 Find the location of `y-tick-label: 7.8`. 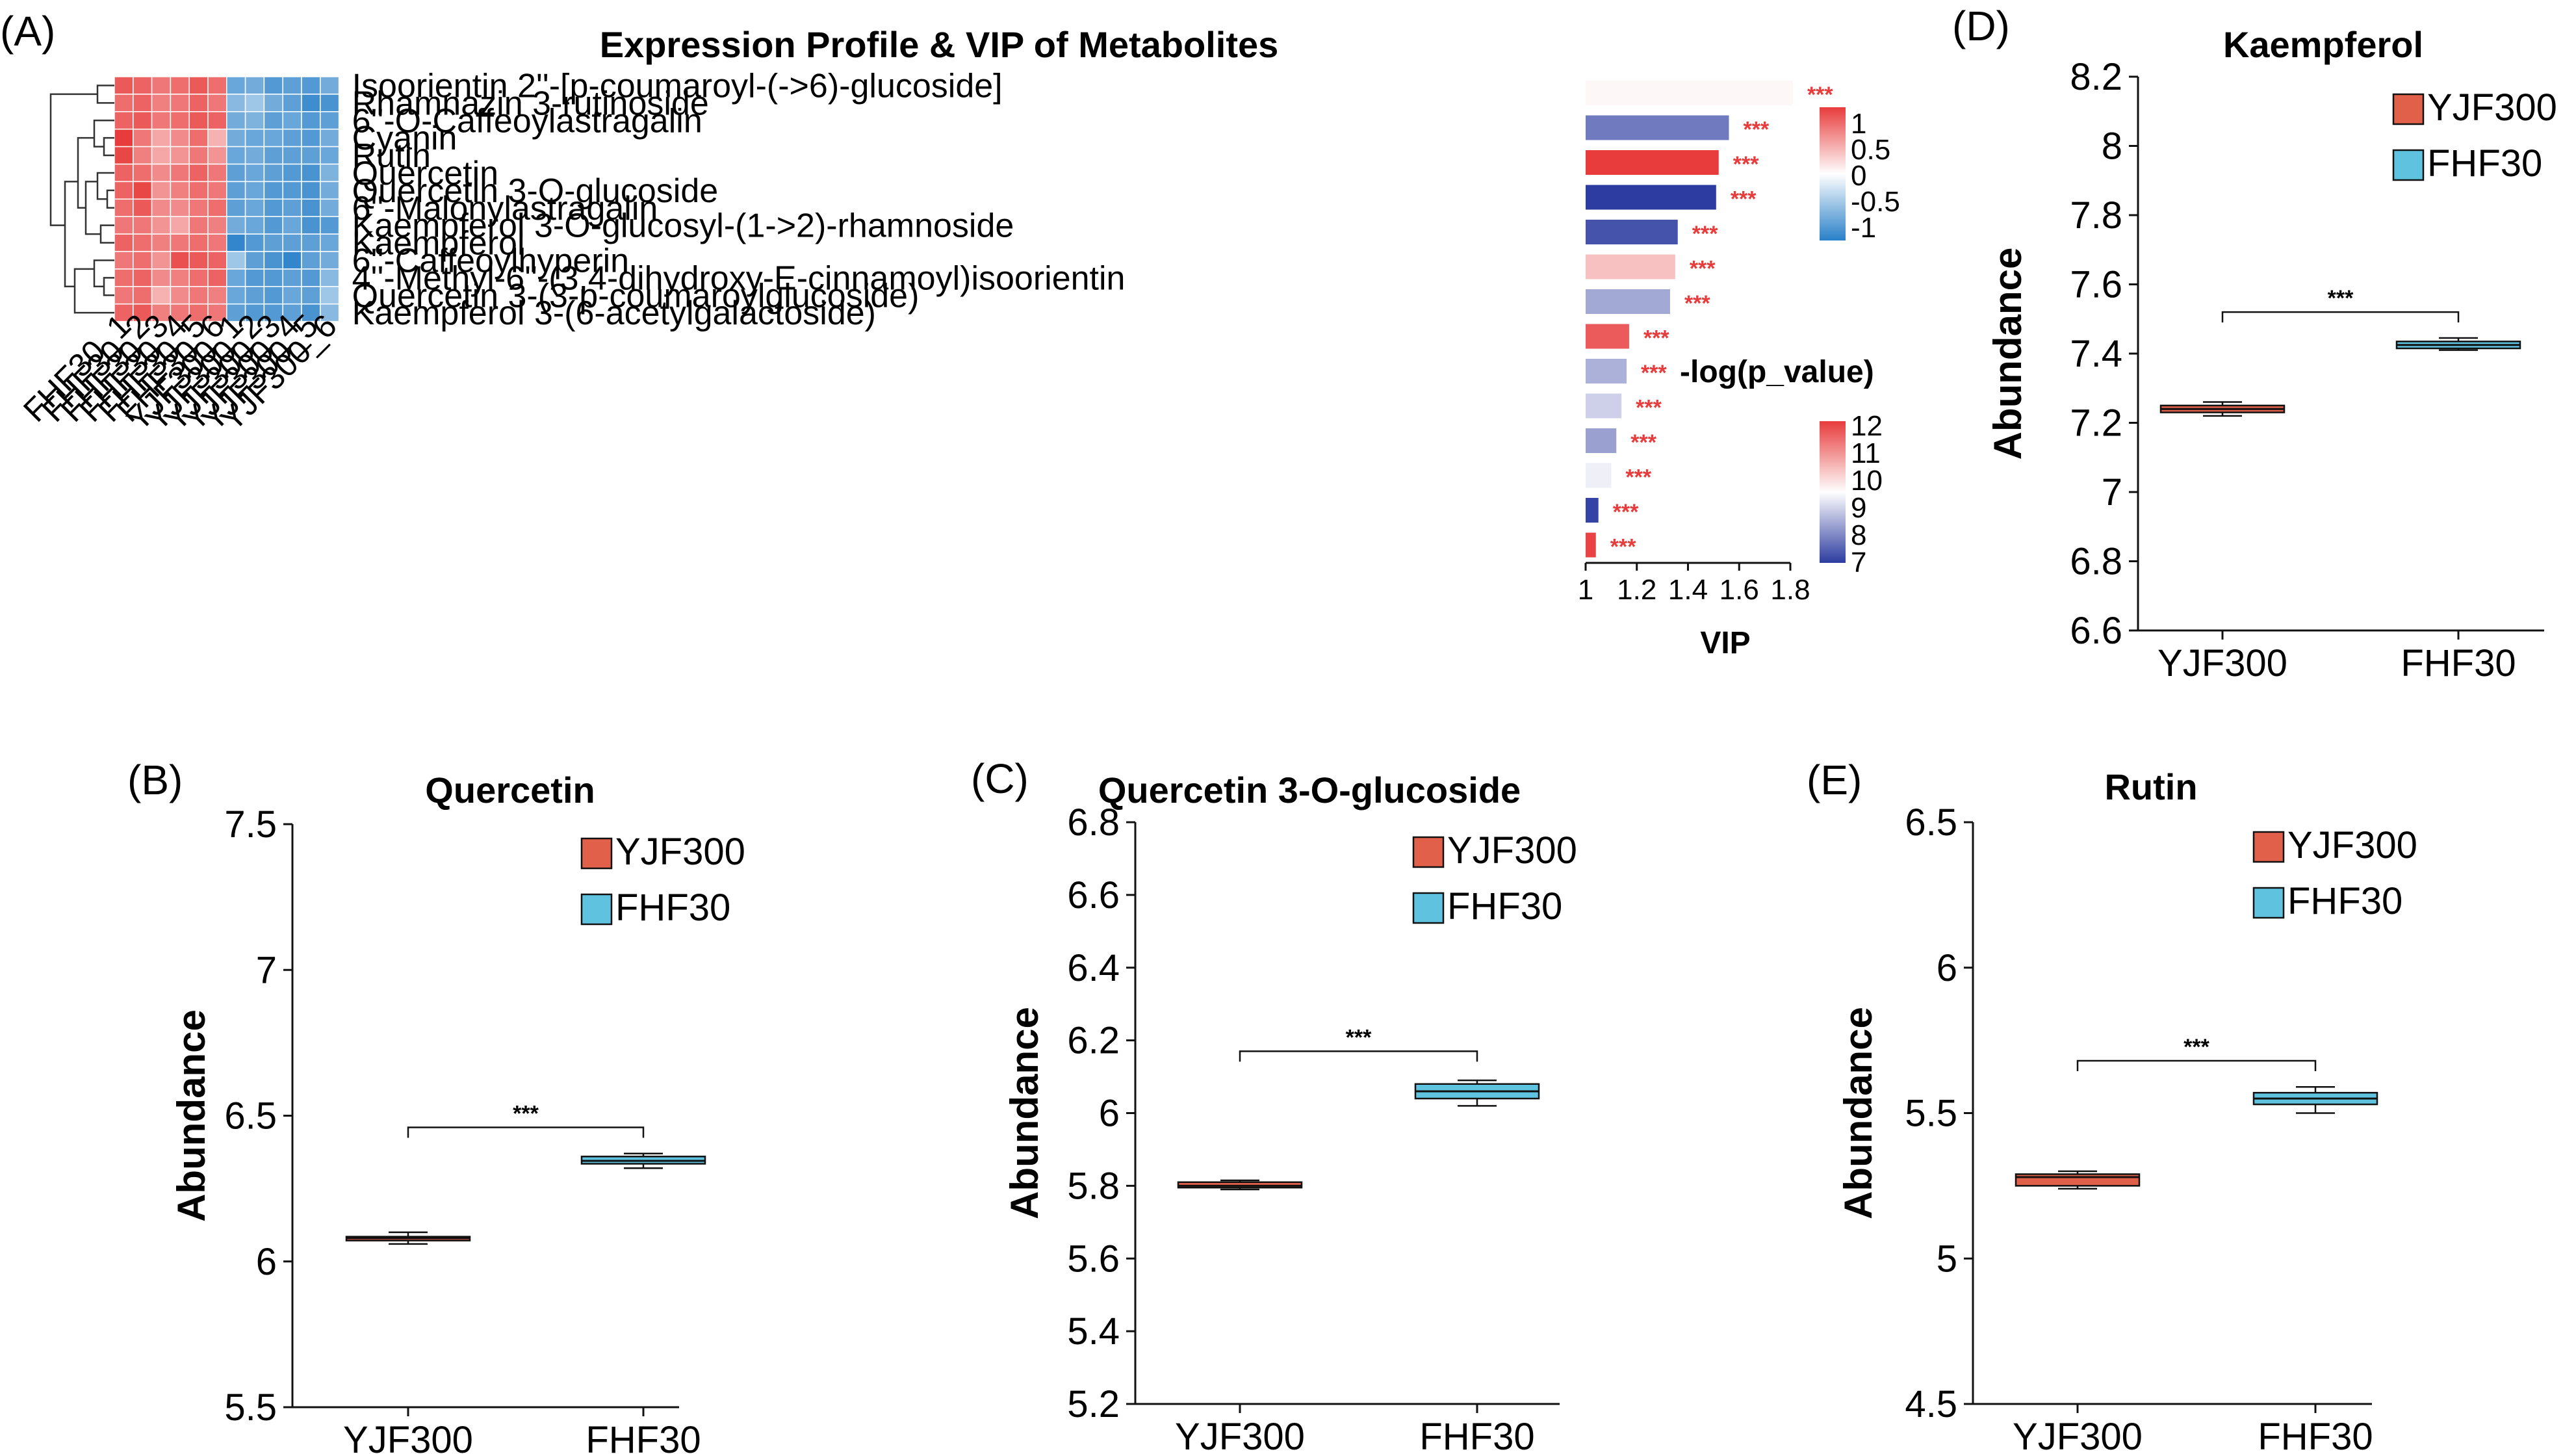

y-tick-label: 7.8 is located at coordinates (2096, 215).